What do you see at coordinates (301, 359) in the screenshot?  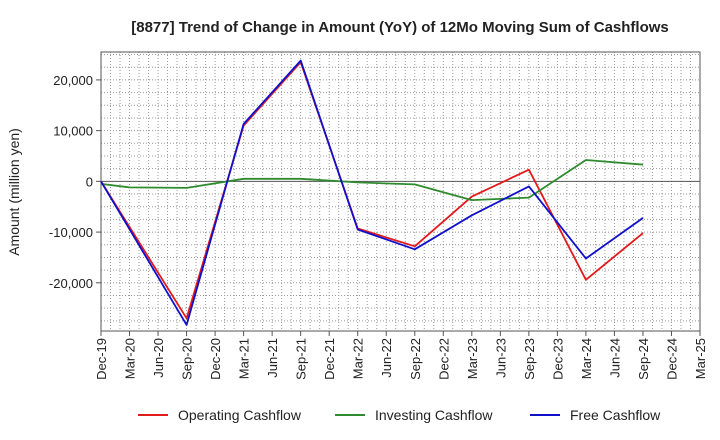 I see `x-tick-label: Sep-21` at bounding box center [301, 359].